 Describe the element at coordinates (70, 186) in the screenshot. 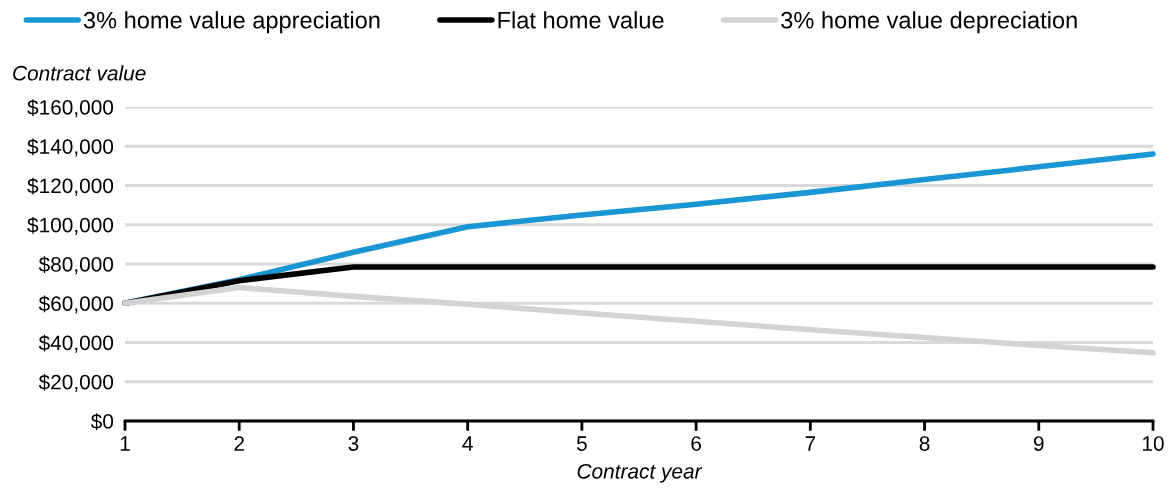

I see `y-tick-label: $120,000` at that location.